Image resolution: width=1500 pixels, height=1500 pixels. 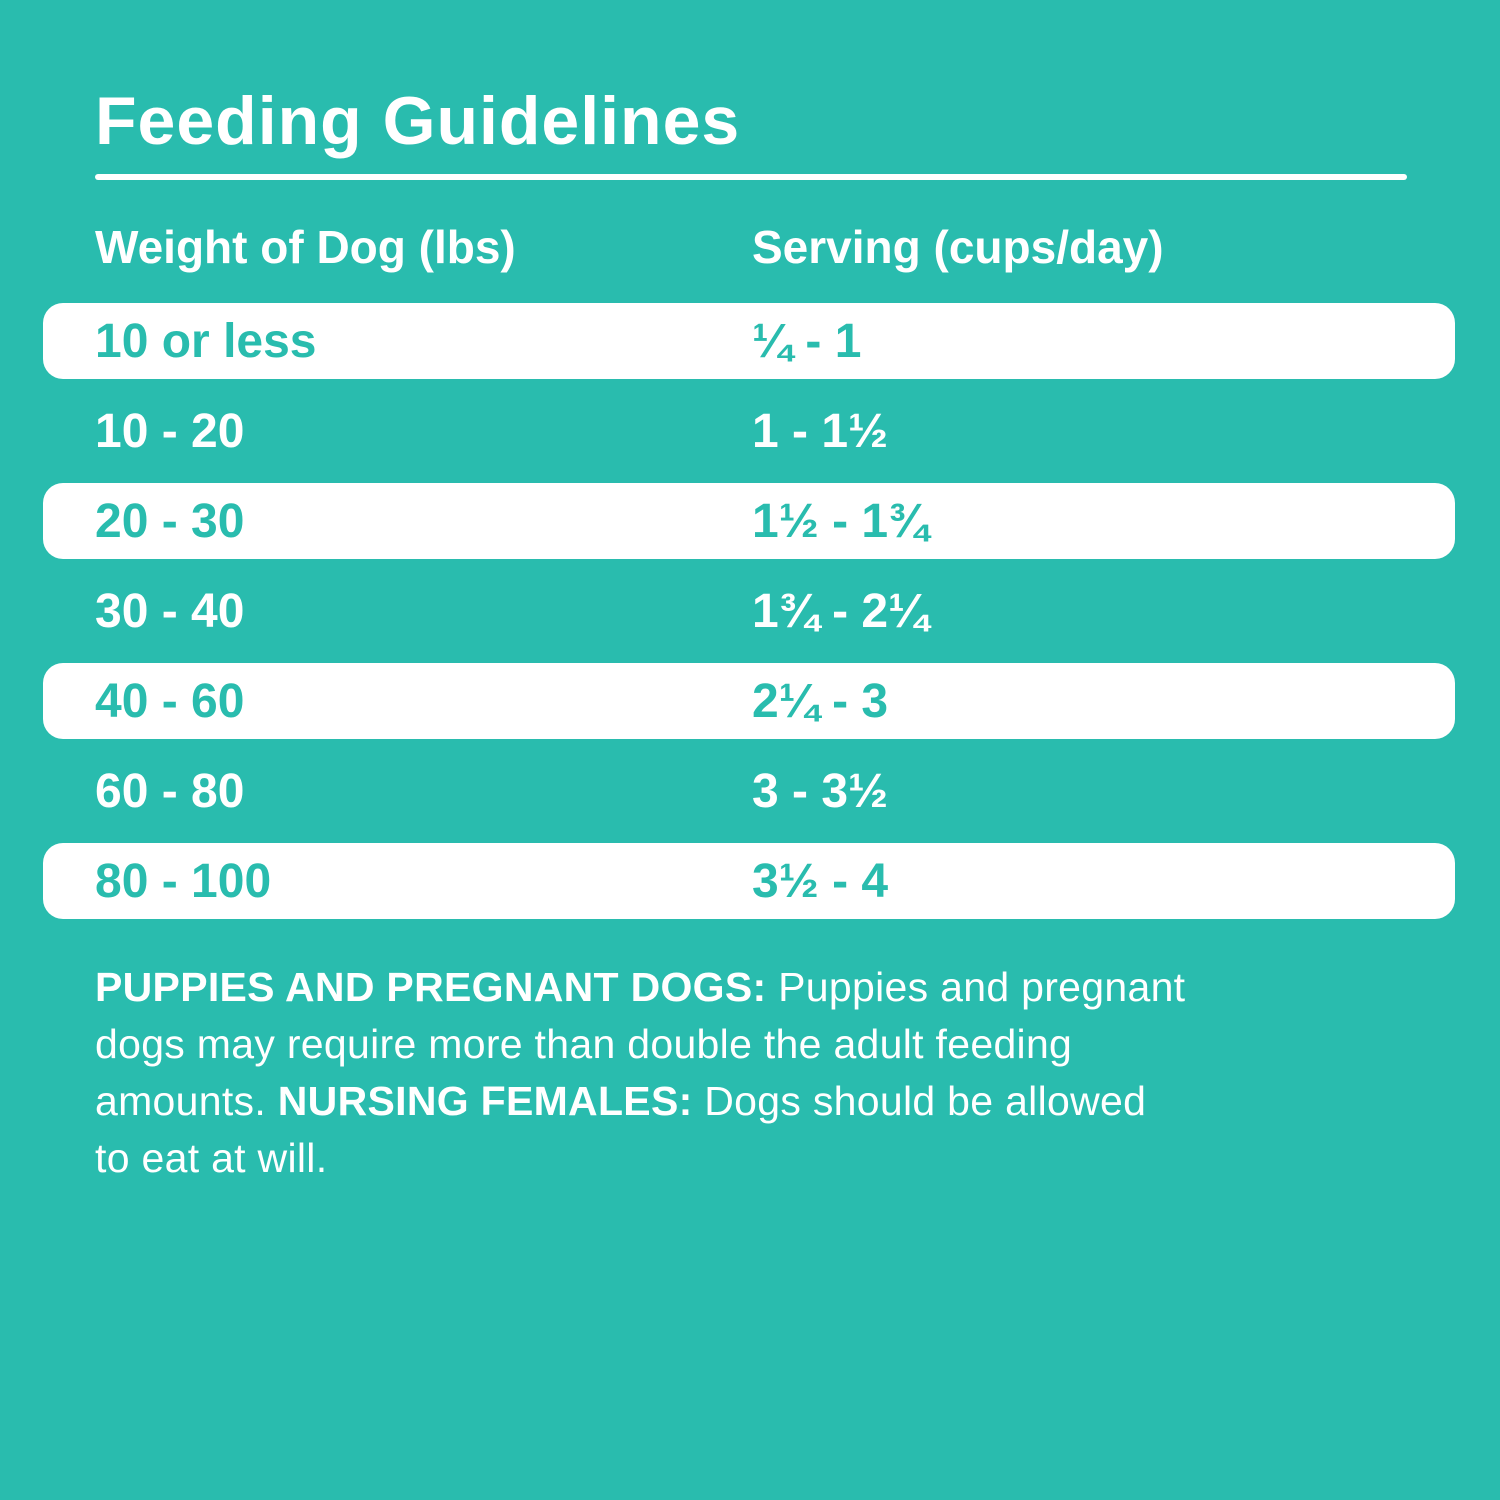 What do you see at coordinates (170, 431) in the screenshot?
I see `weight-cell: 10 - 20` at bounding box center [170, 431].